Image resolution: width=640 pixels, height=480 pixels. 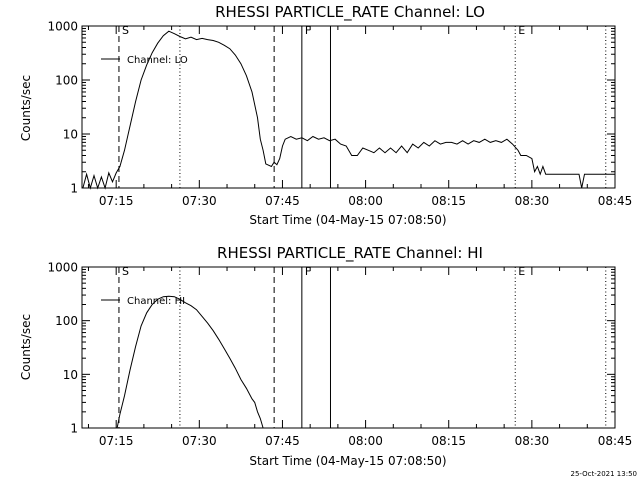 I want to click on legend-label: Channel: HI, so click(x=156, y=301).